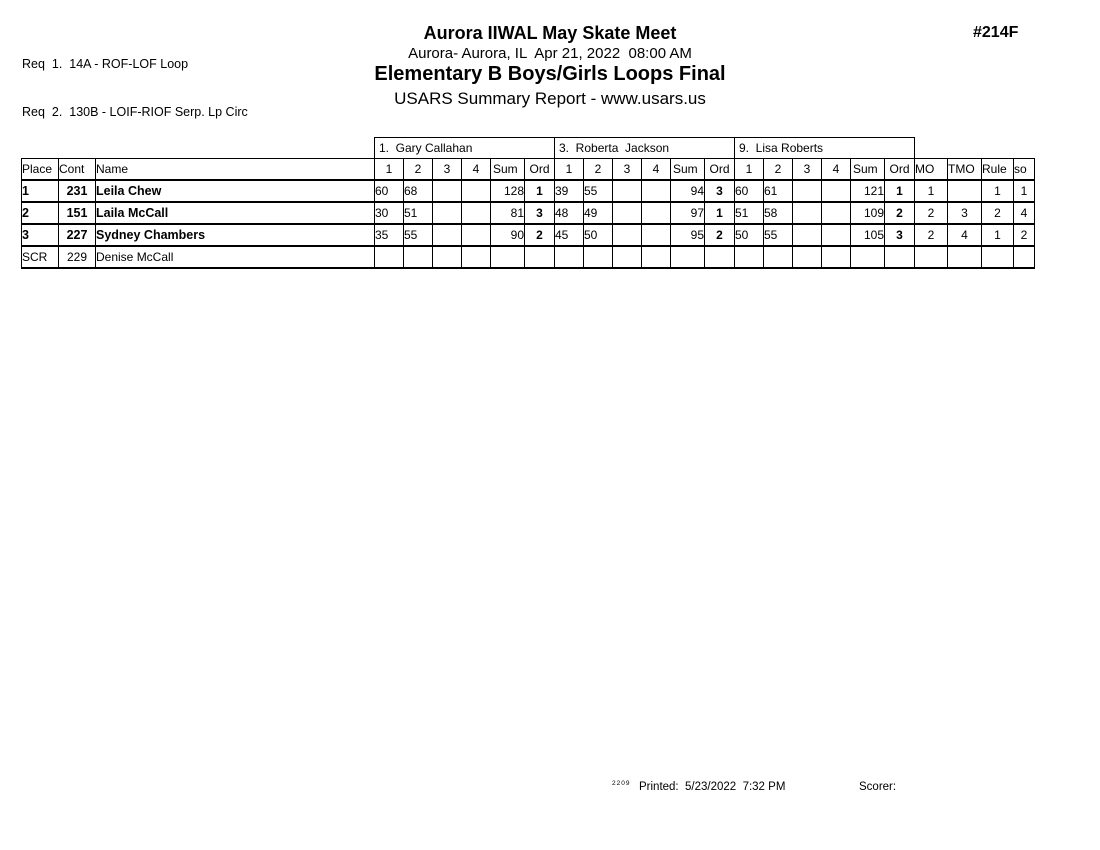 Image resolution: width=1100 pixels, height=850 pixels. What do you see at coordinates (389, 235) in the screenshot?
I see `score-cell: 35` at bounding box center [389, 235].